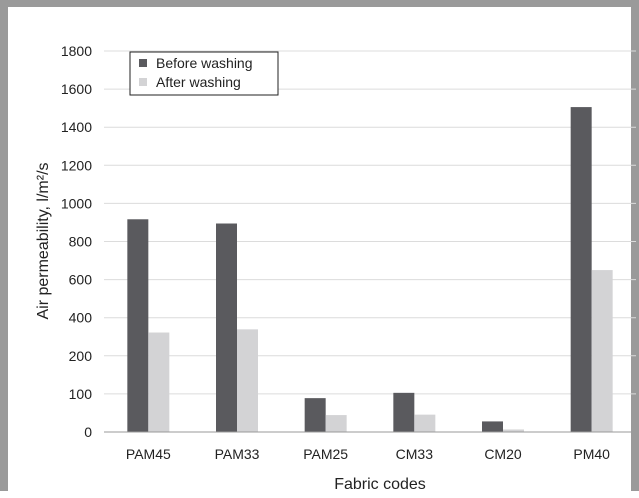 This screenshot has width=639, height=498. Describe the element at coordinates (315, 415) in the screenshot. I see `bar-pam25-before` at that location.